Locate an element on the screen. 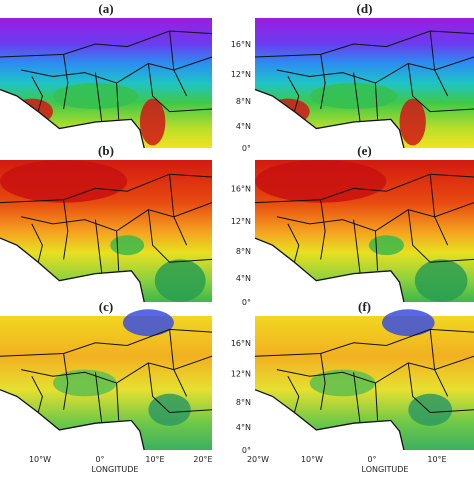 The width and height of the screenshot is (474, 479). panel-label: (a) is located at coordinates (105, 8).